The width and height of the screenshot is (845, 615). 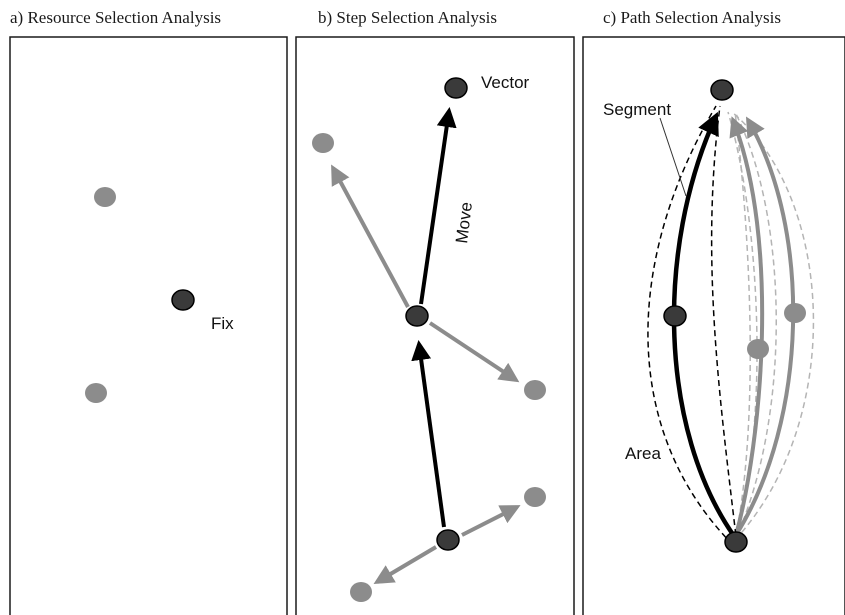 I want to click on segment-label: Segment, so click(x=637, y=109).